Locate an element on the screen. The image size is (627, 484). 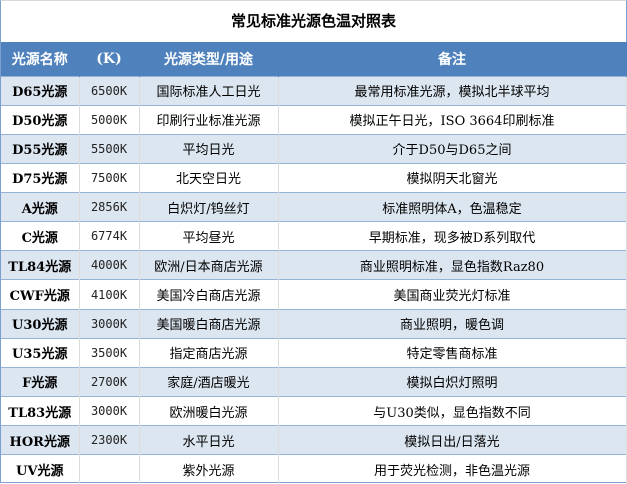
light-source-name: C光源 is located at coordinates (40, 236).